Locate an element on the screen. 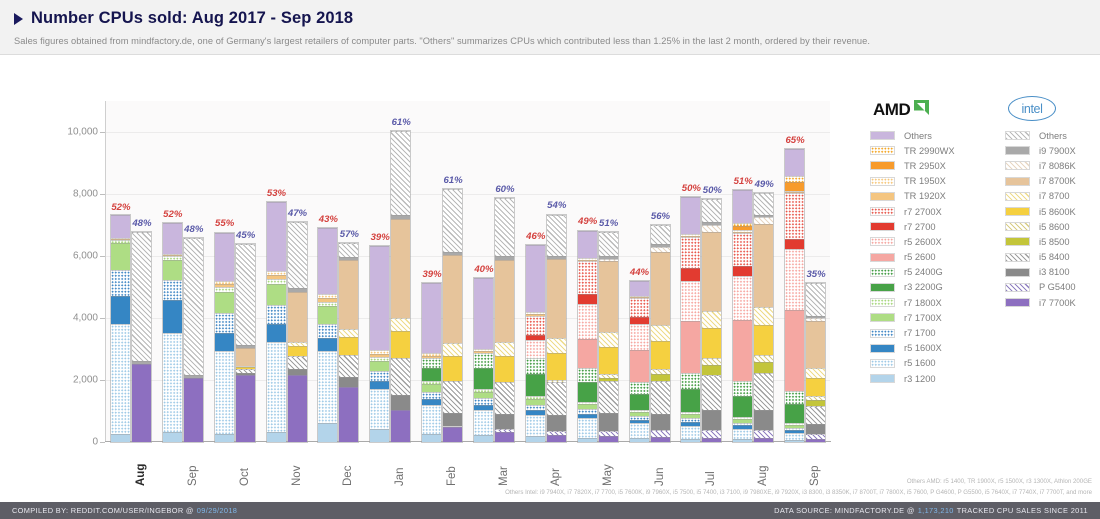 Image resolution: width=1100 pixels, height=519 pixels. bar-group: 40% 60% is located at coordinates (493, 272).